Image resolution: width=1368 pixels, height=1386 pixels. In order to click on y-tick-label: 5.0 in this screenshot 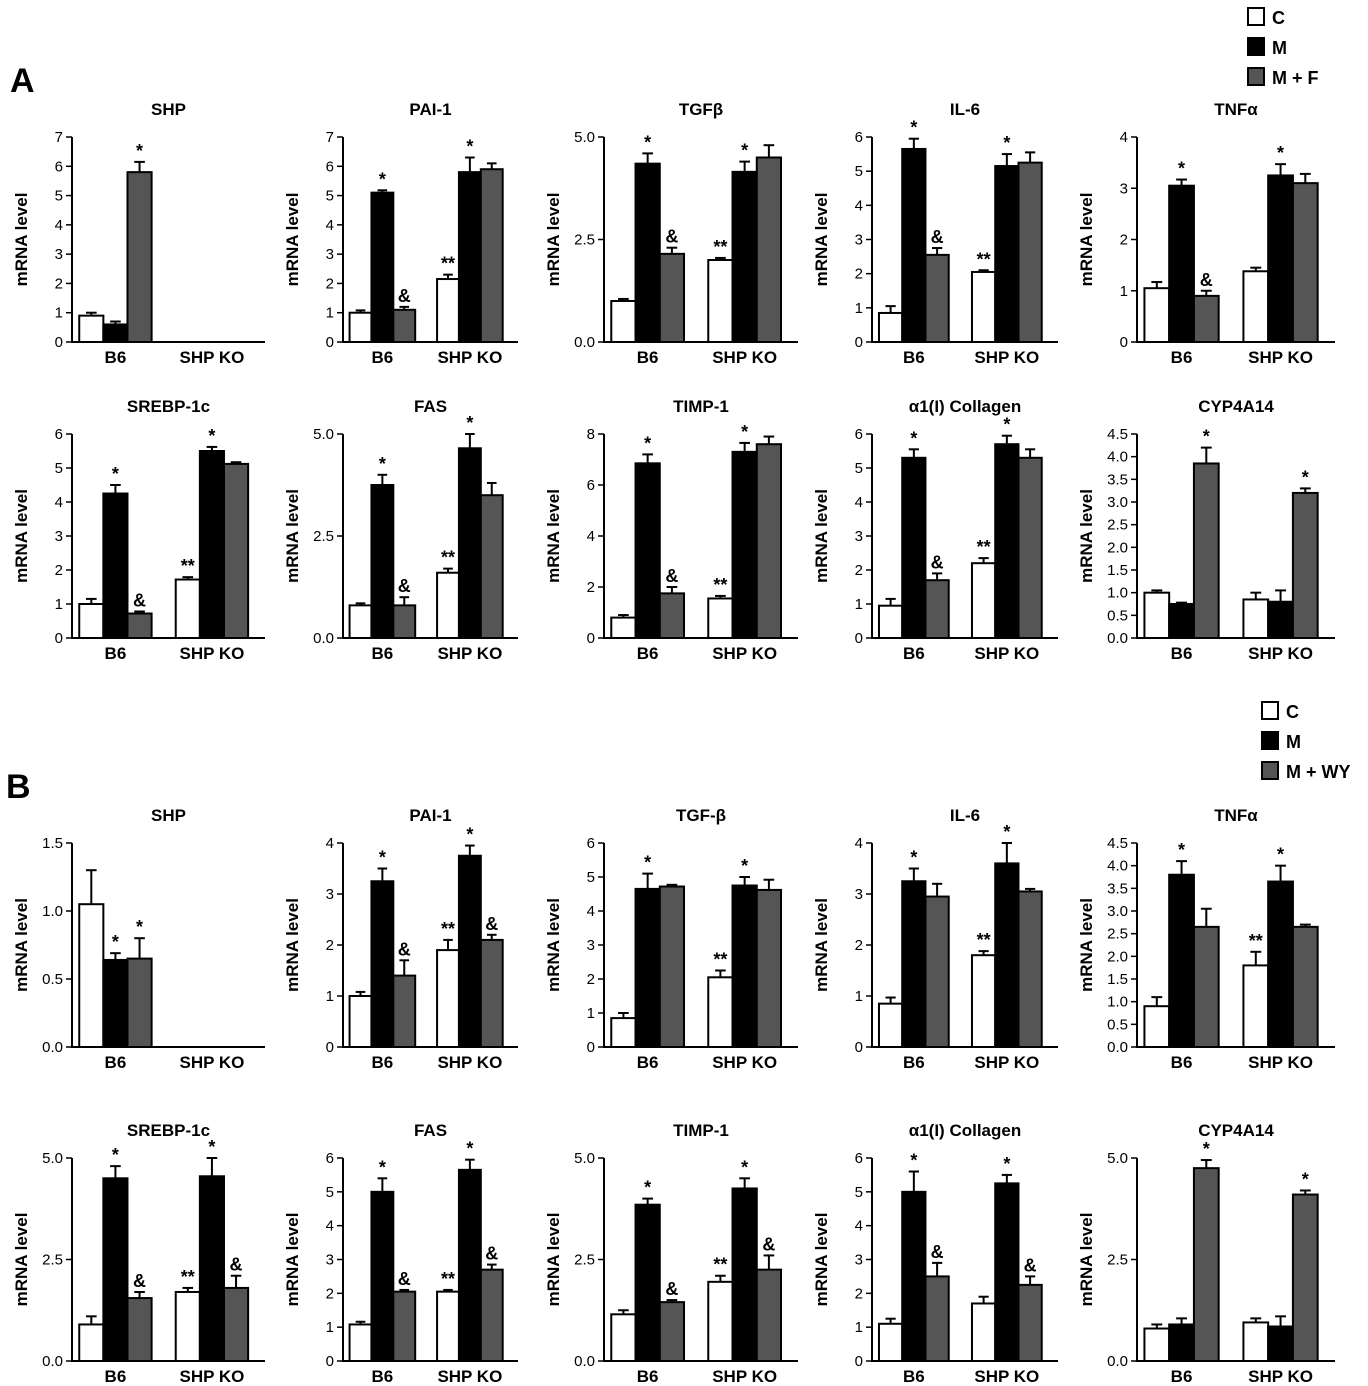, I will do `click(323, 434)`.